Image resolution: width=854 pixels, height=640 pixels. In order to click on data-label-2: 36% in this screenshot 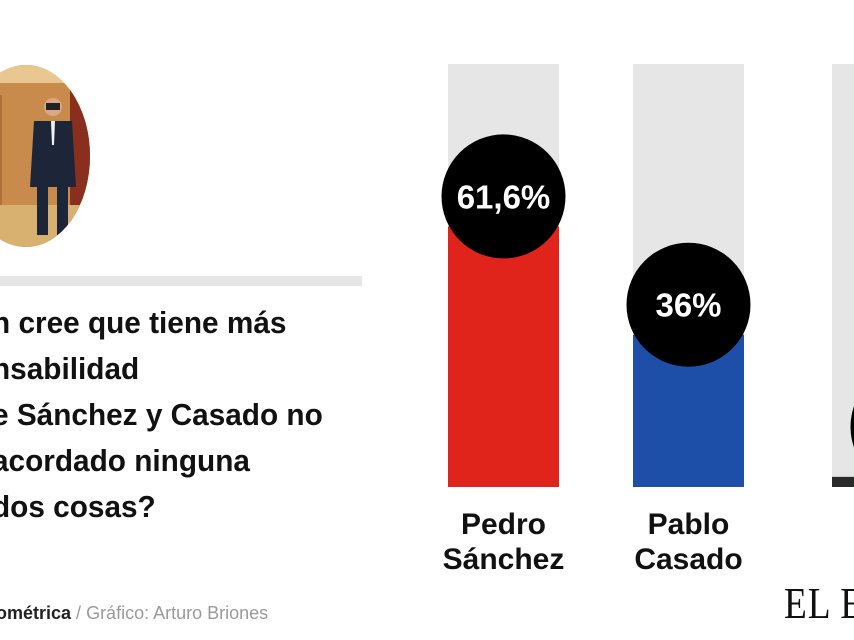, I will do `click(688, 305)`.